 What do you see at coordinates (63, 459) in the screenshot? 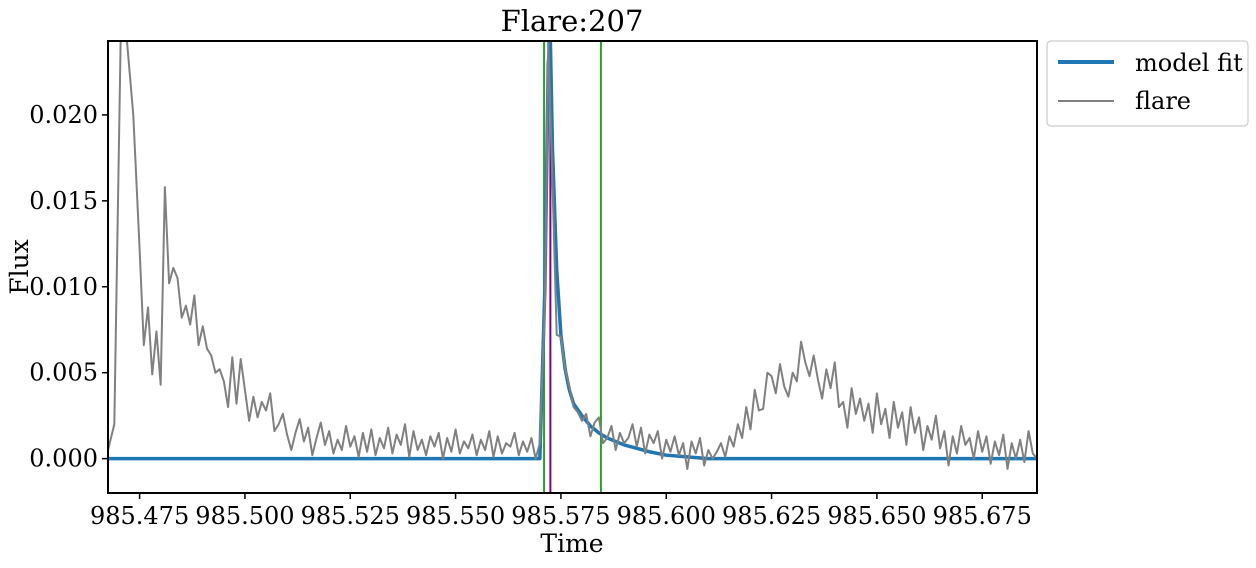
I see `y-tick-label: 0.000` at bounding box center [63, 459].